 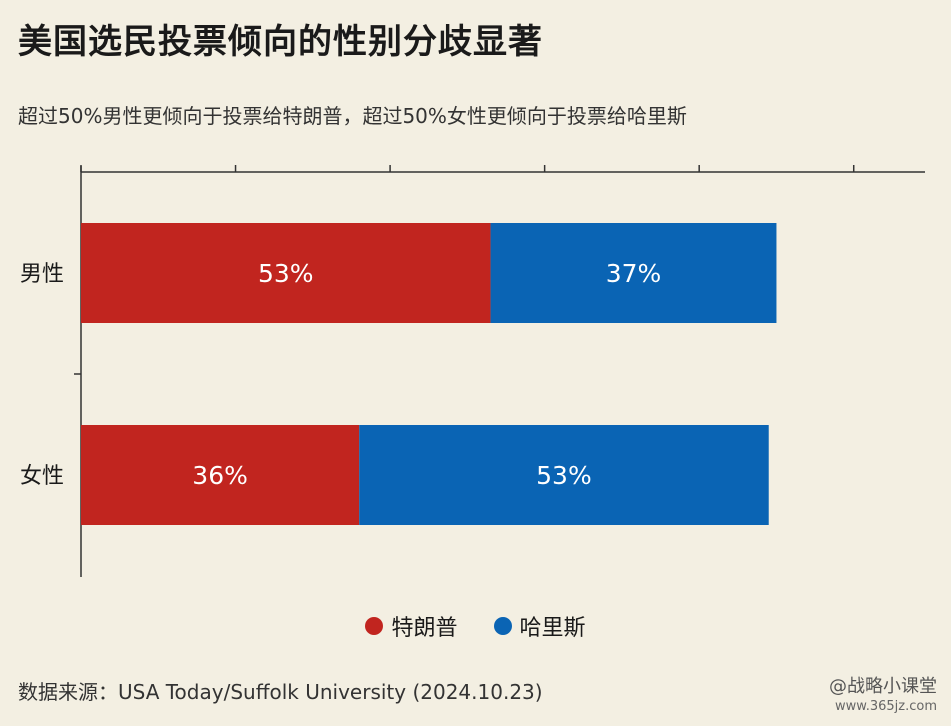 I want to click on watermark: @战略小课堂 www.365jz.com, so click(x=883, y=695).